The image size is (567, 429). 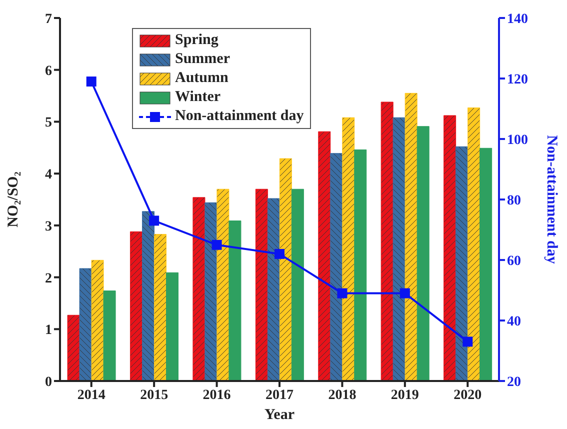 What do you see at coordinates (48, 19) in the screenshot?
I see `y-tick-label: 7` at bounding box center [48, 19].